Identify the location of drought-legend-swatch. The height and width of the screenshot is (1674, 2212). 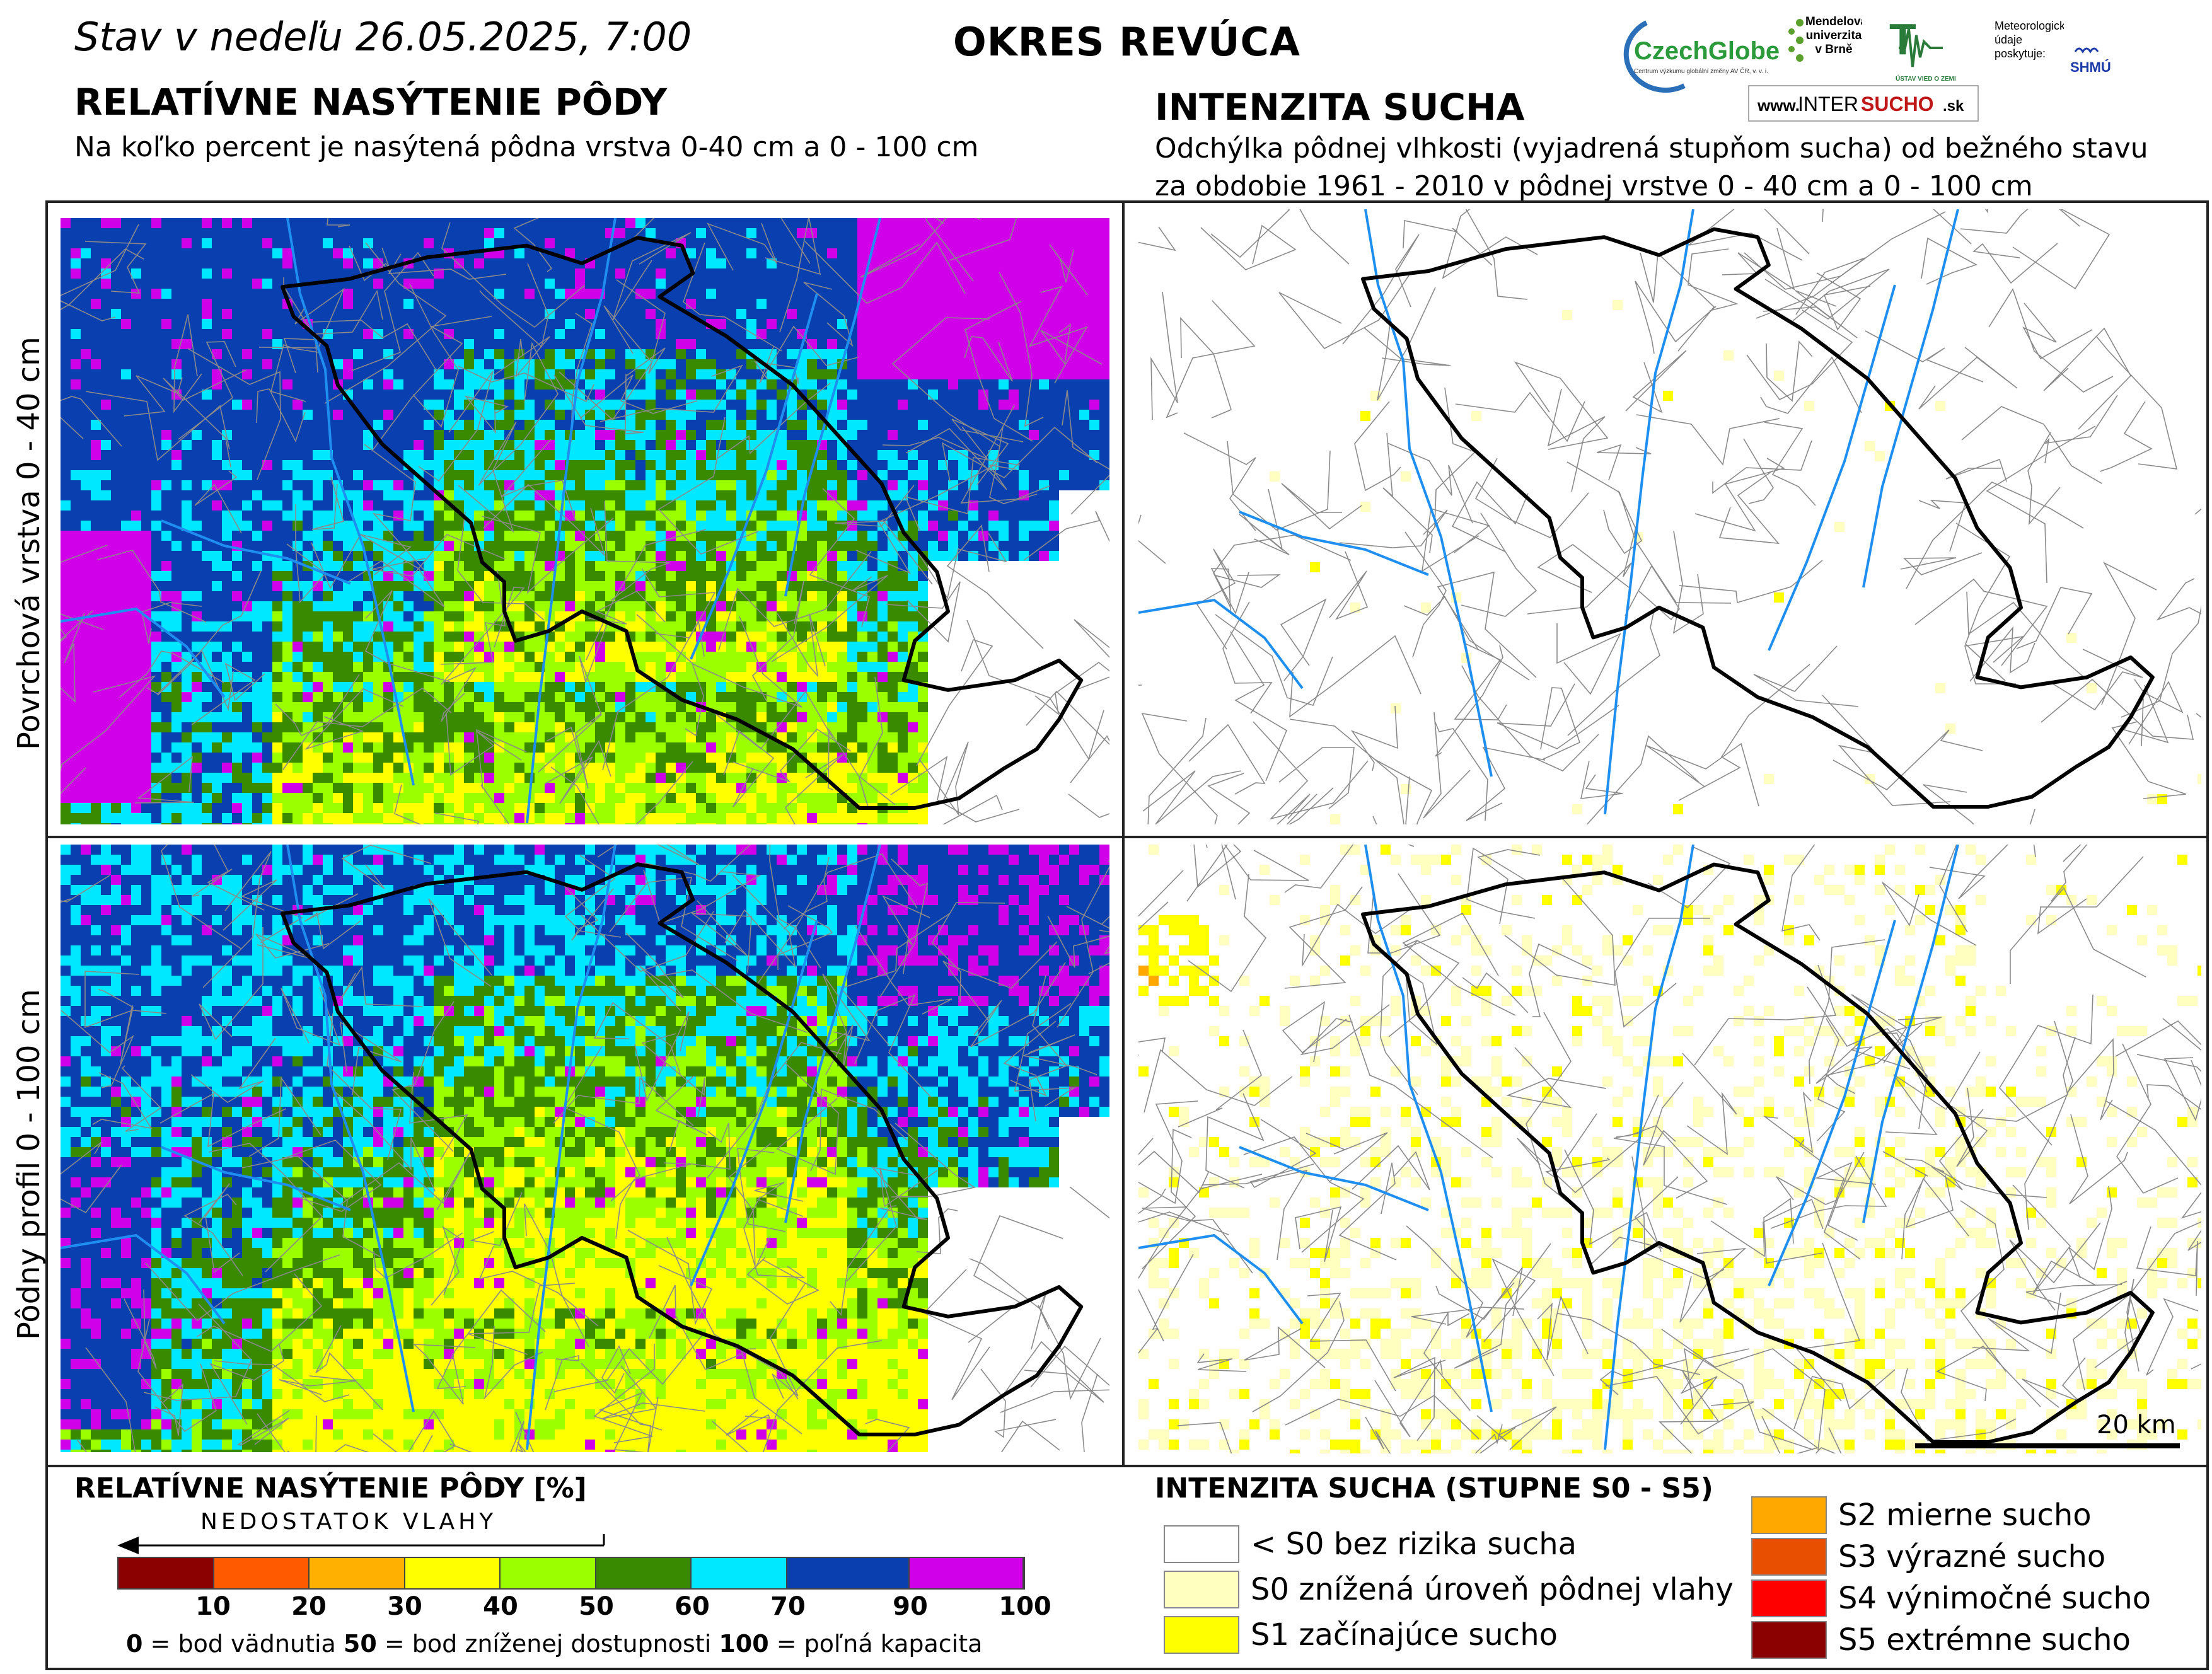
(1789, 1515).